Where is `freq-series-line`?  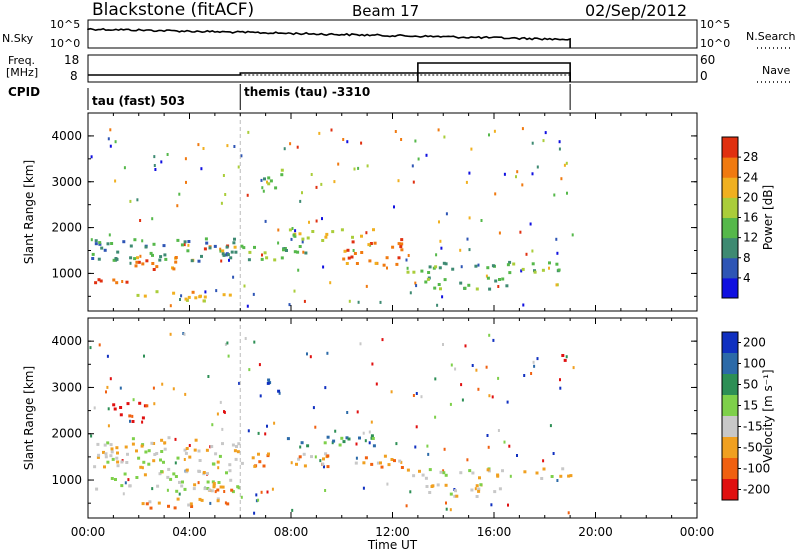
freq-series-line is located at coordinates (329, 77).